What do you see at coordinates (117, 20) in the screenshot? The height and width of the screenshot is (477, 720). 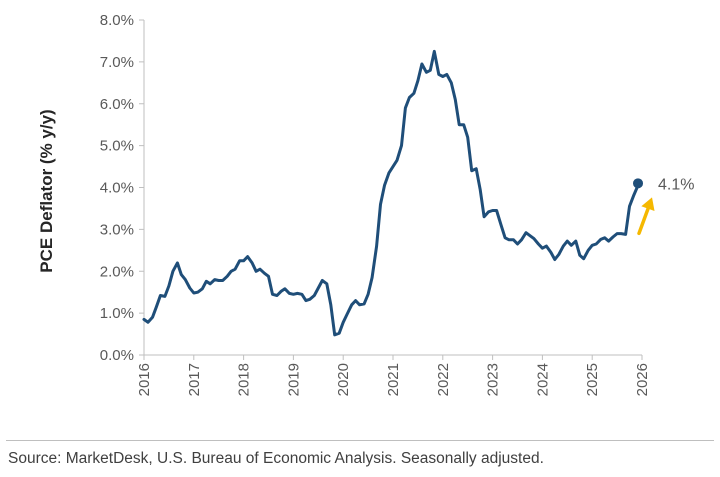 I see `y-tick-label: 8.0%` at bounding box center [117, 20].